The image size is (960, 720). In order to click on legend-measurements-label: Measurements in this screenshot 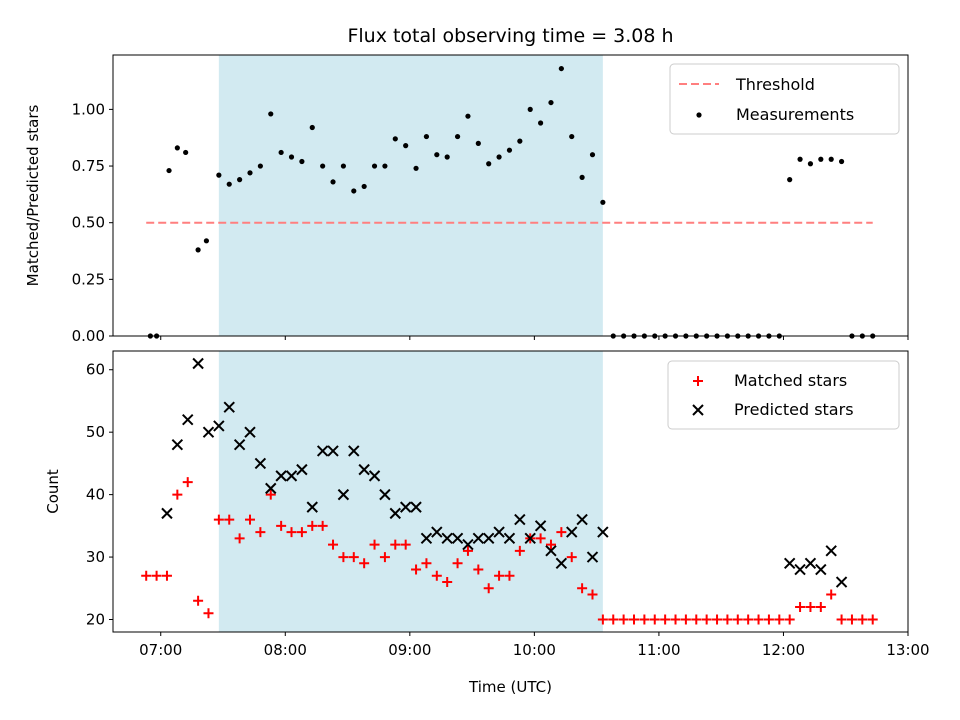, I will do `click(795, 114)`.